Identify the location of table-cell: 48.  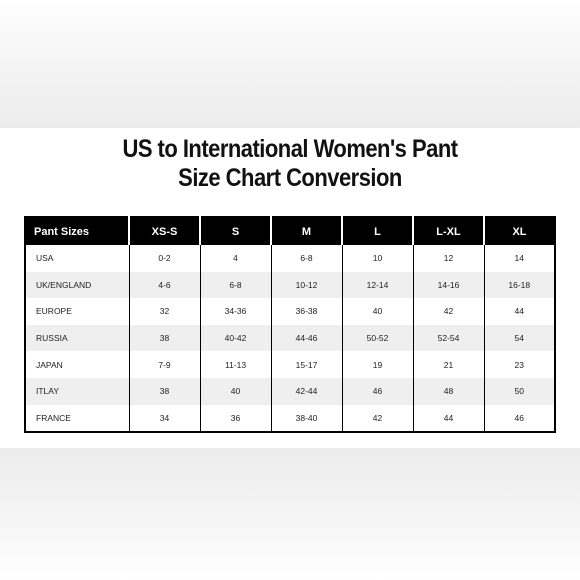
(448, 391).